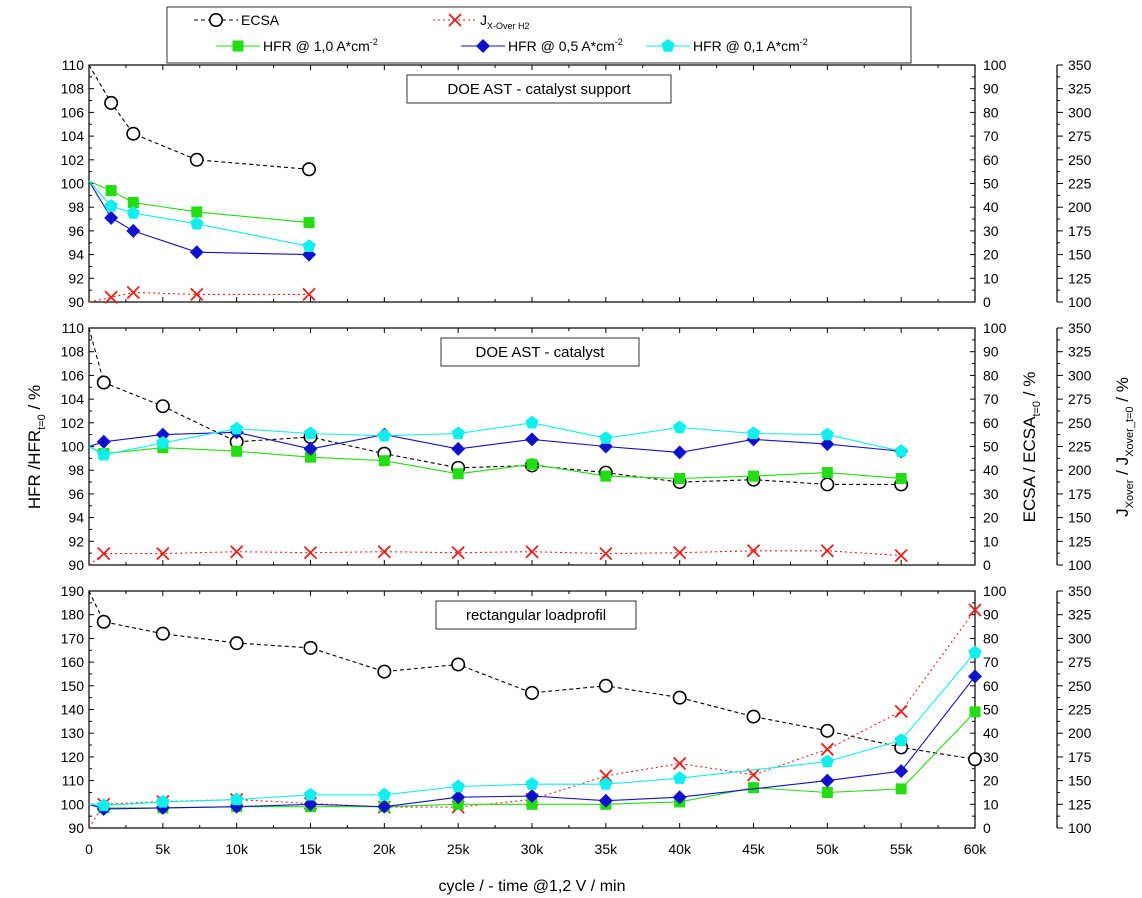  What do you see at coordinates (1080, 399) in the screenshot?
I see `right2-tick-label: 275` at bounding box center [1080, 399].